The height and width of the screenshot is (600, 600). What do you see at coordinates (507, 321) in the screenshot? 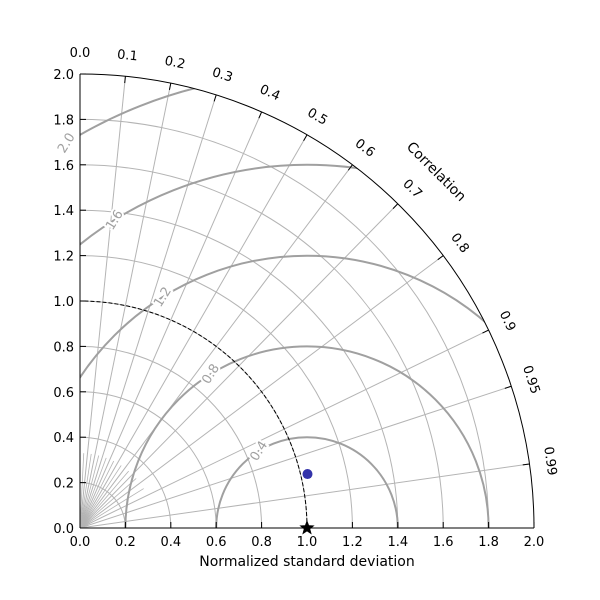
I see `correlation-tick-label: 0.9` at bounding box center [507, 321].